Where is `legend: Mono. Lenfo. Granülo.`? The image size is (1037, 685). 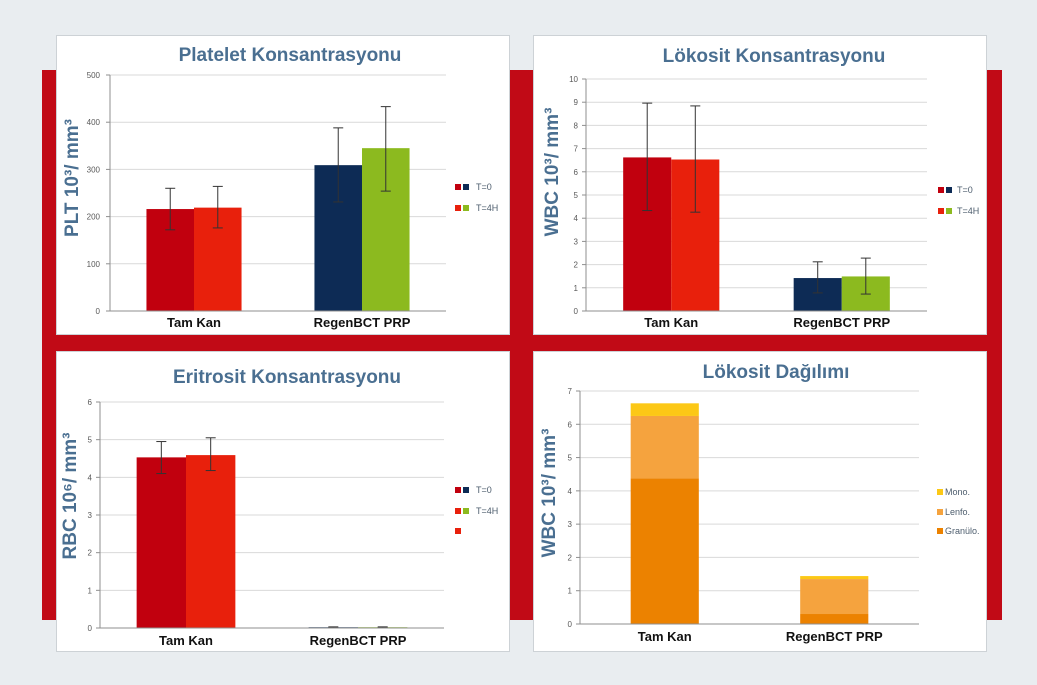 legend: Mono. Lenfo. Granülo. is located at coordinates (958, 511).